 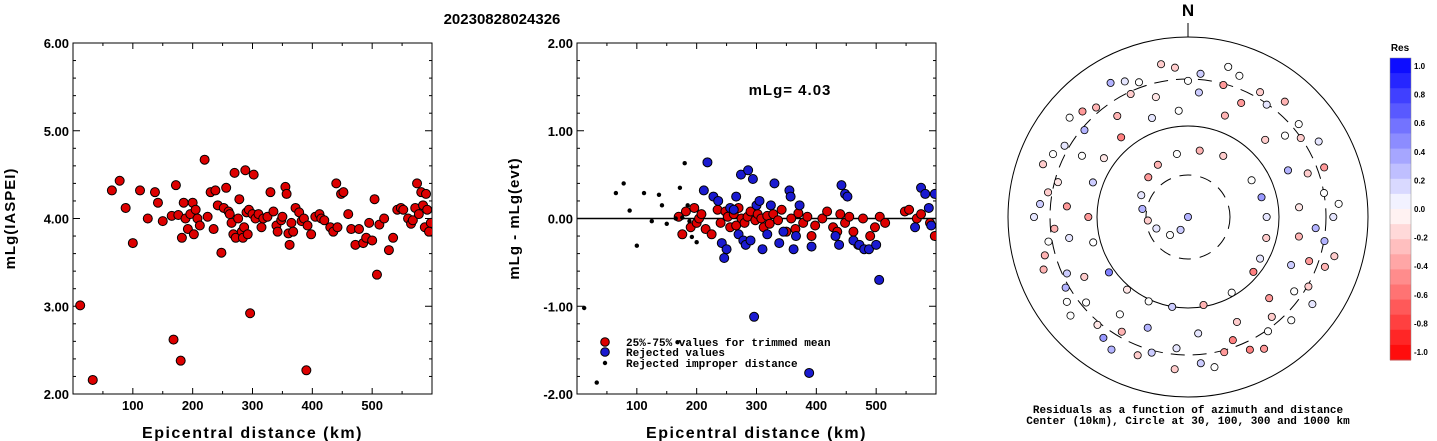 I want to click on colorbar-frame, so click(x=1400, y=209).